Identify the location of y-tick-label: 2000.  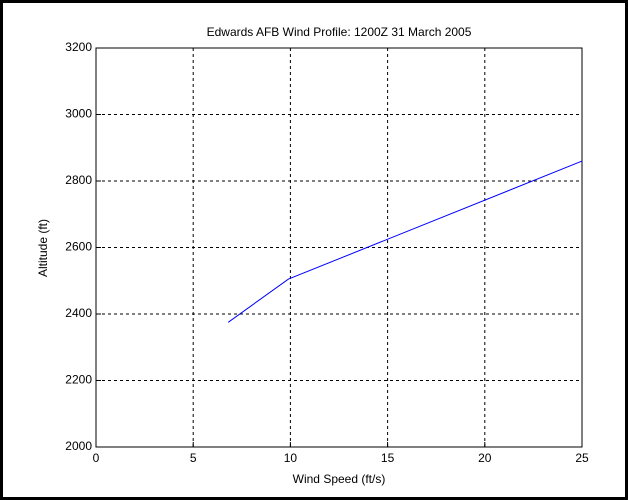
(78, 446).